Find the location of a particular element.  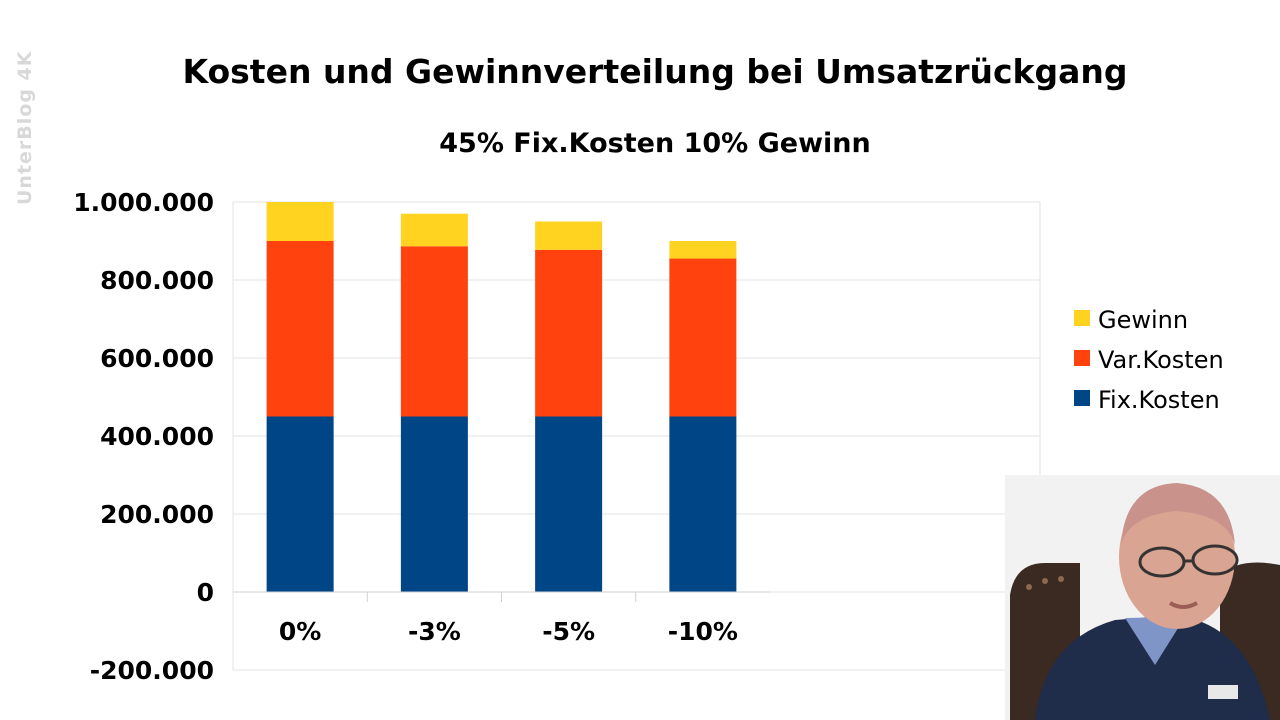

y-tick-label: 400.000 is located at coordinates (157, 436).